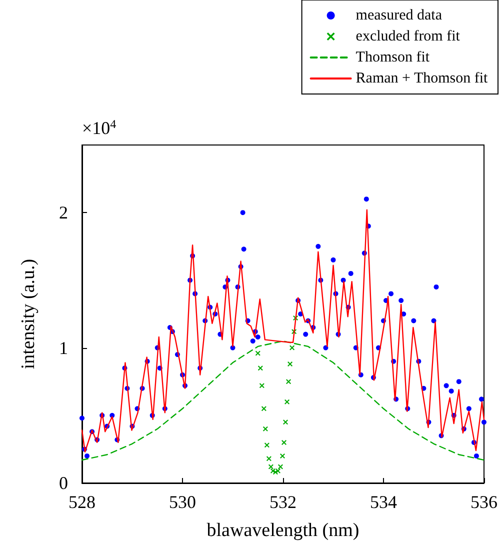 This screenshot has height=558, width=504. Describe the element at coordinates (393, 58) in the screenshot. I see `legend-label: Thomson fit` at that location.